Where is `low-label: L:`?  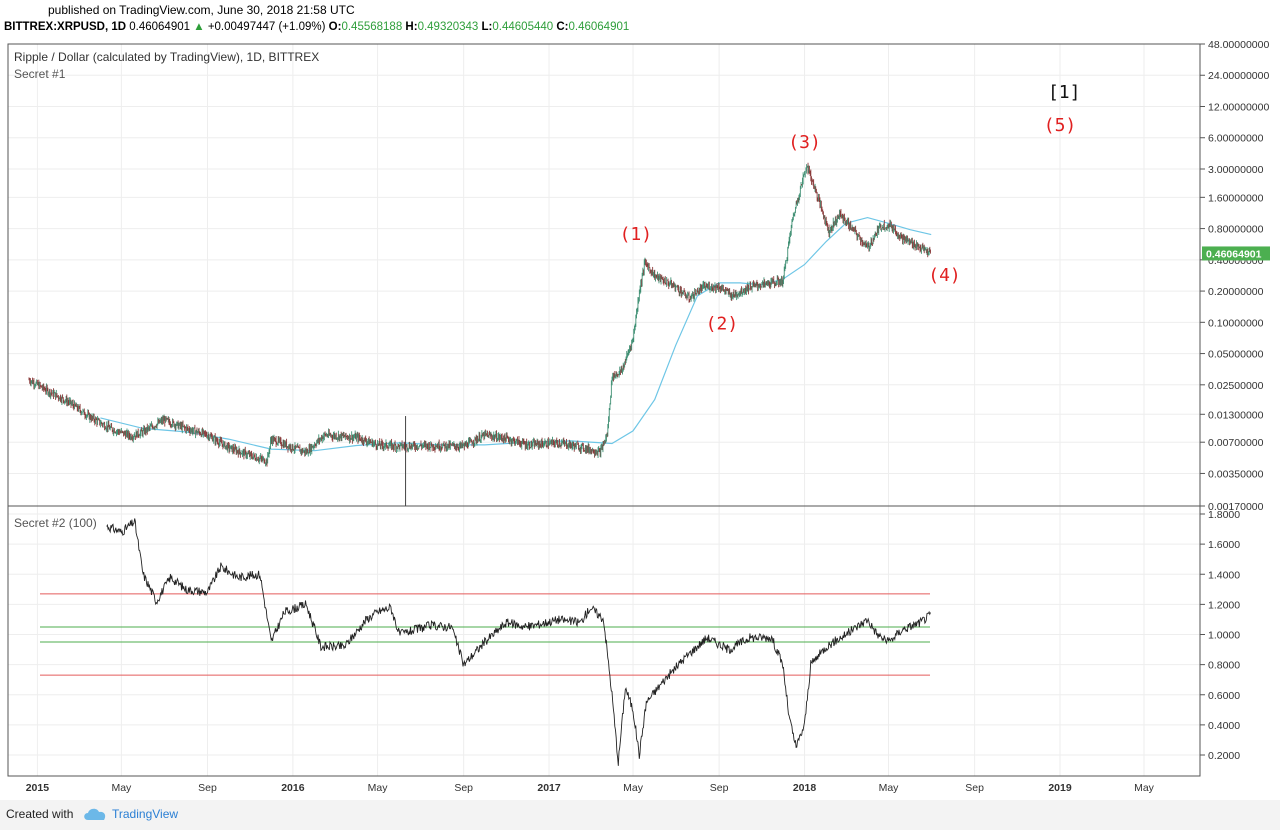 low-label: L: is located at coordinates (487, 27).